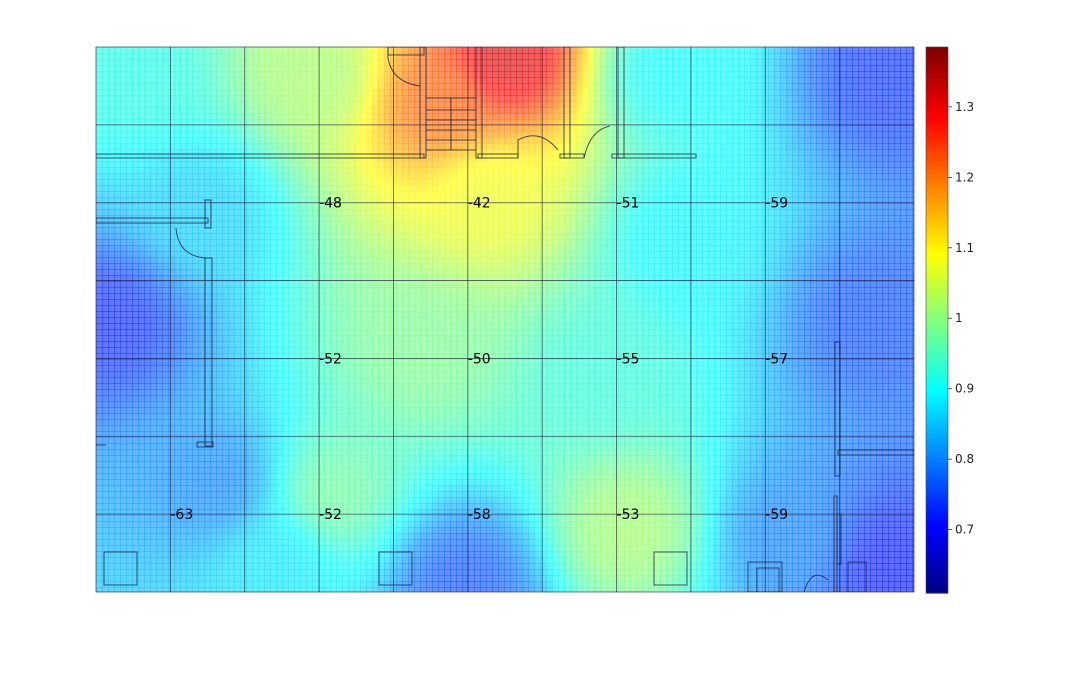 The height and width of the screenshot is (678, 1072). What do you see at coordinates (937, 320) in the screenshot?
I see `colorbar-frame` at bounding box center [937, 320].